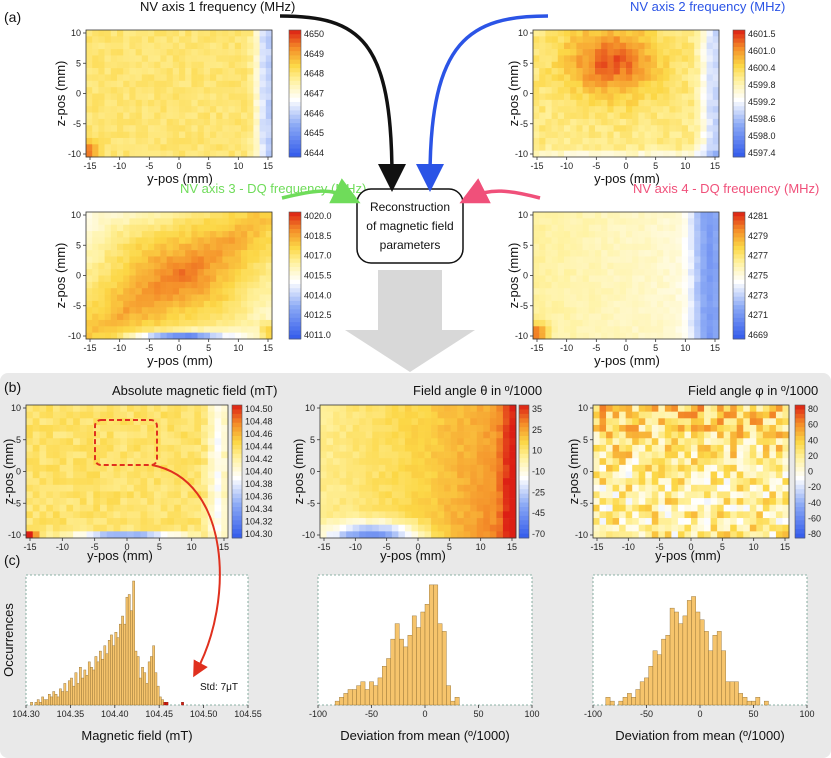  I want to click on nv1-colorbar-segment, so click(295, 41).